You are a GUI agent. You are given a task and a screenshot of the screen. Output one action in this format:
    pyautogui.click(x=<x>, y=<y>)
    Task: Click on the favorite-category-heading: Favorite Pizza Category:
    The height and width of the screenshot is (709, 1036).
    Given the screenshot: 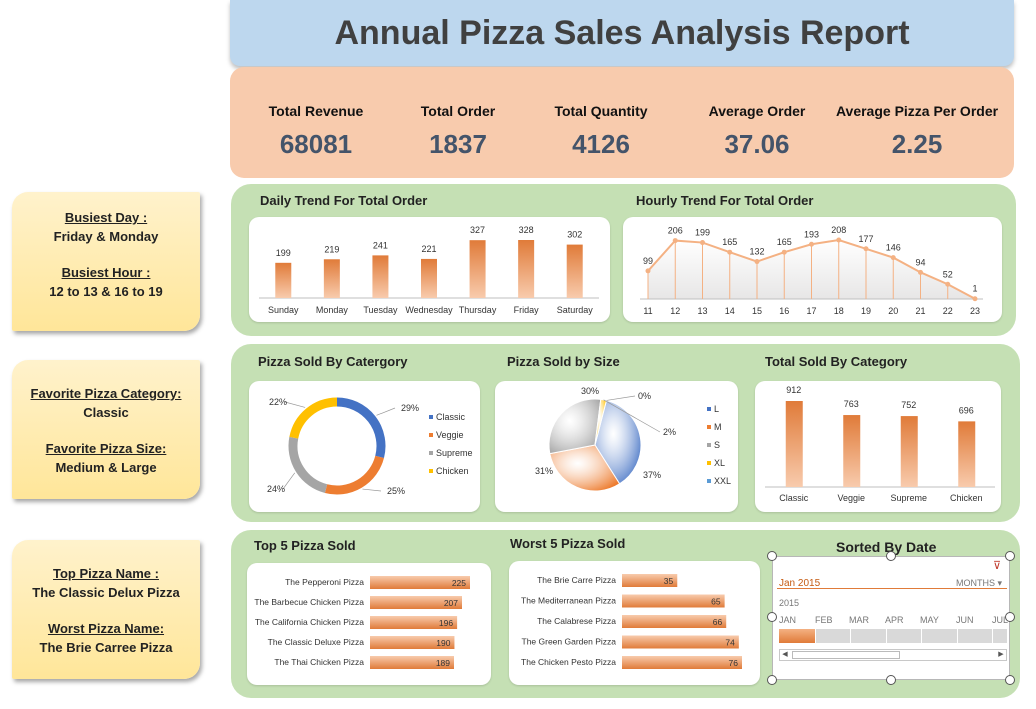 What is the action you would take?
    pyautogui.click(x=106, y=393)
    